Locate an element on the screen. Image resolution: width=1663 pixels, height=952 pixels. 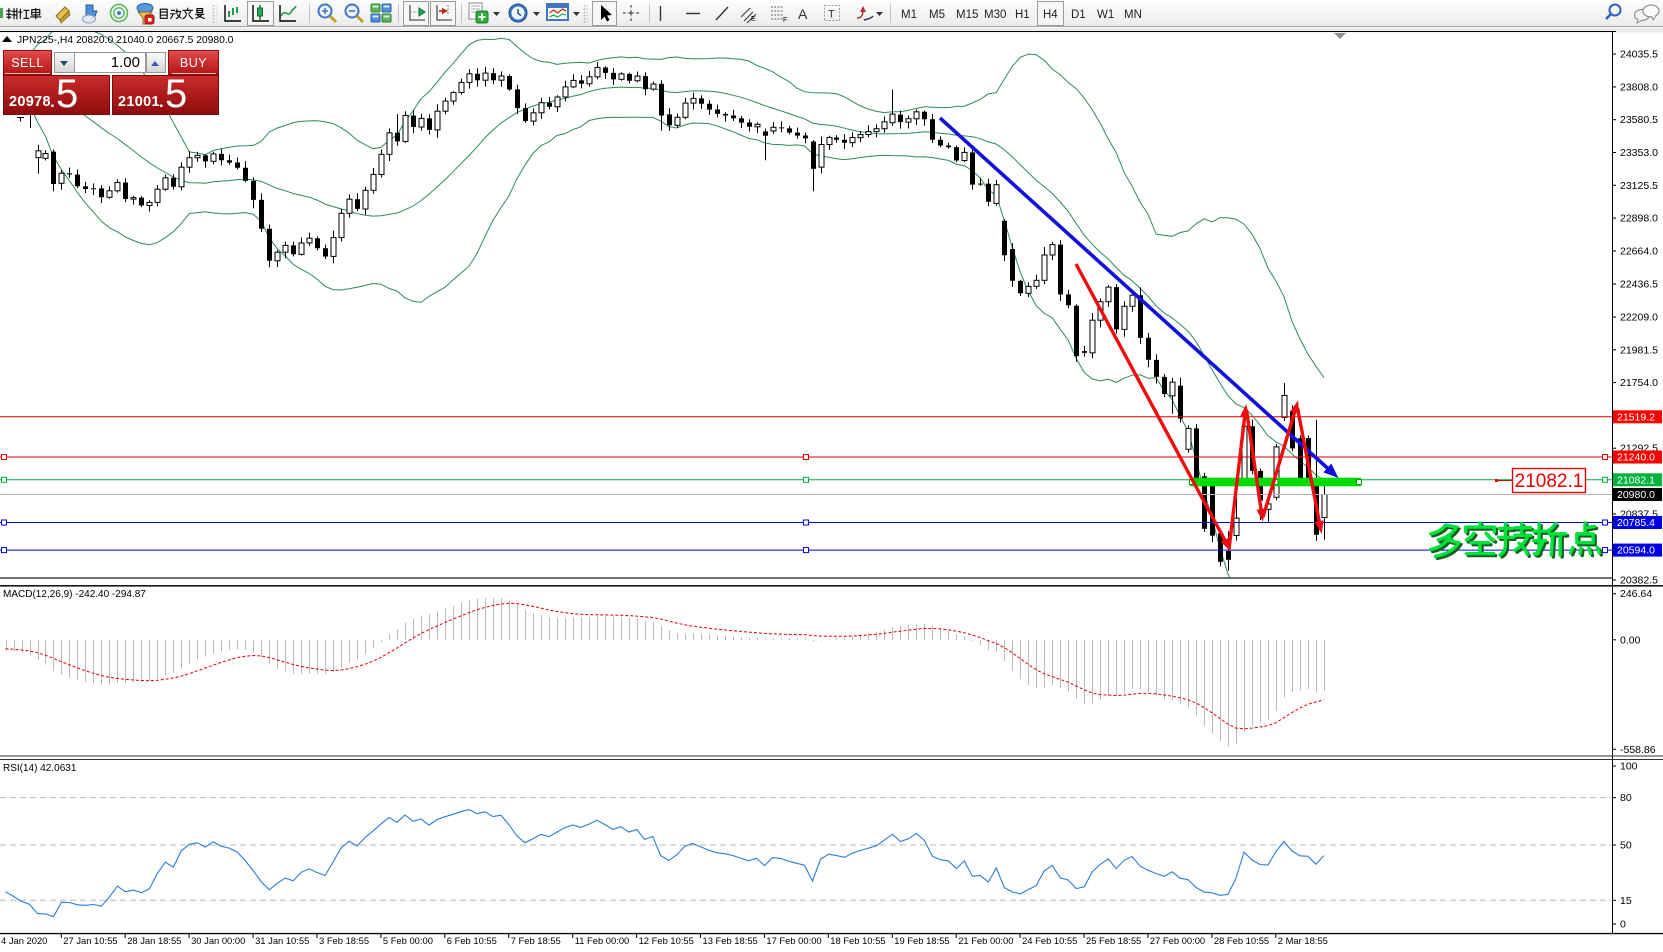
svg-text: 25 Feb 18:55 is located at coordinates (1113, 940).